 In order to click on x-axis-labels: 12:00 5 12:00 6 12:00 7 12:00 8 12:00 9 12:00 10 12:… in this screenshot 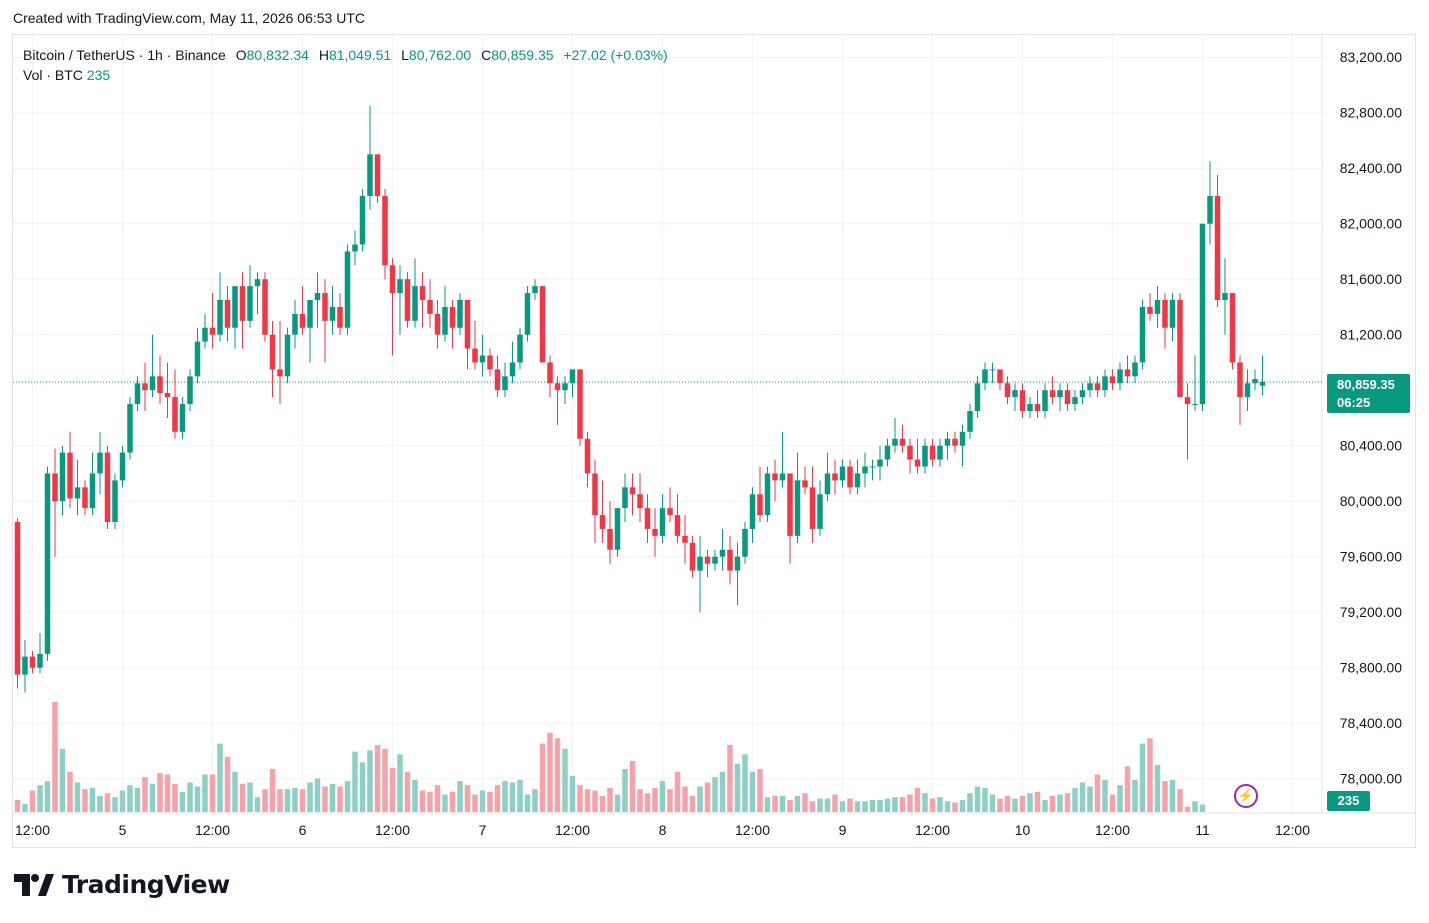, I will do `click(662, 830)`.